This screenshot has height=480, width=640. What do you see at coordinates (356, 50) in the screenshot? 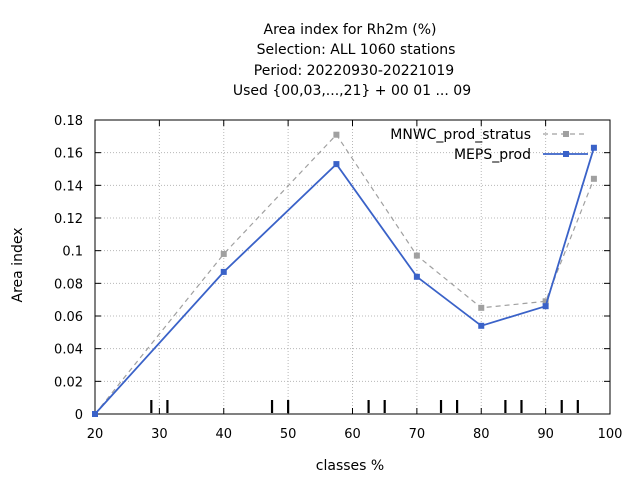
I see `title-line-2: Selection: ALL 1060 stations` at bounding box center [356, 50].